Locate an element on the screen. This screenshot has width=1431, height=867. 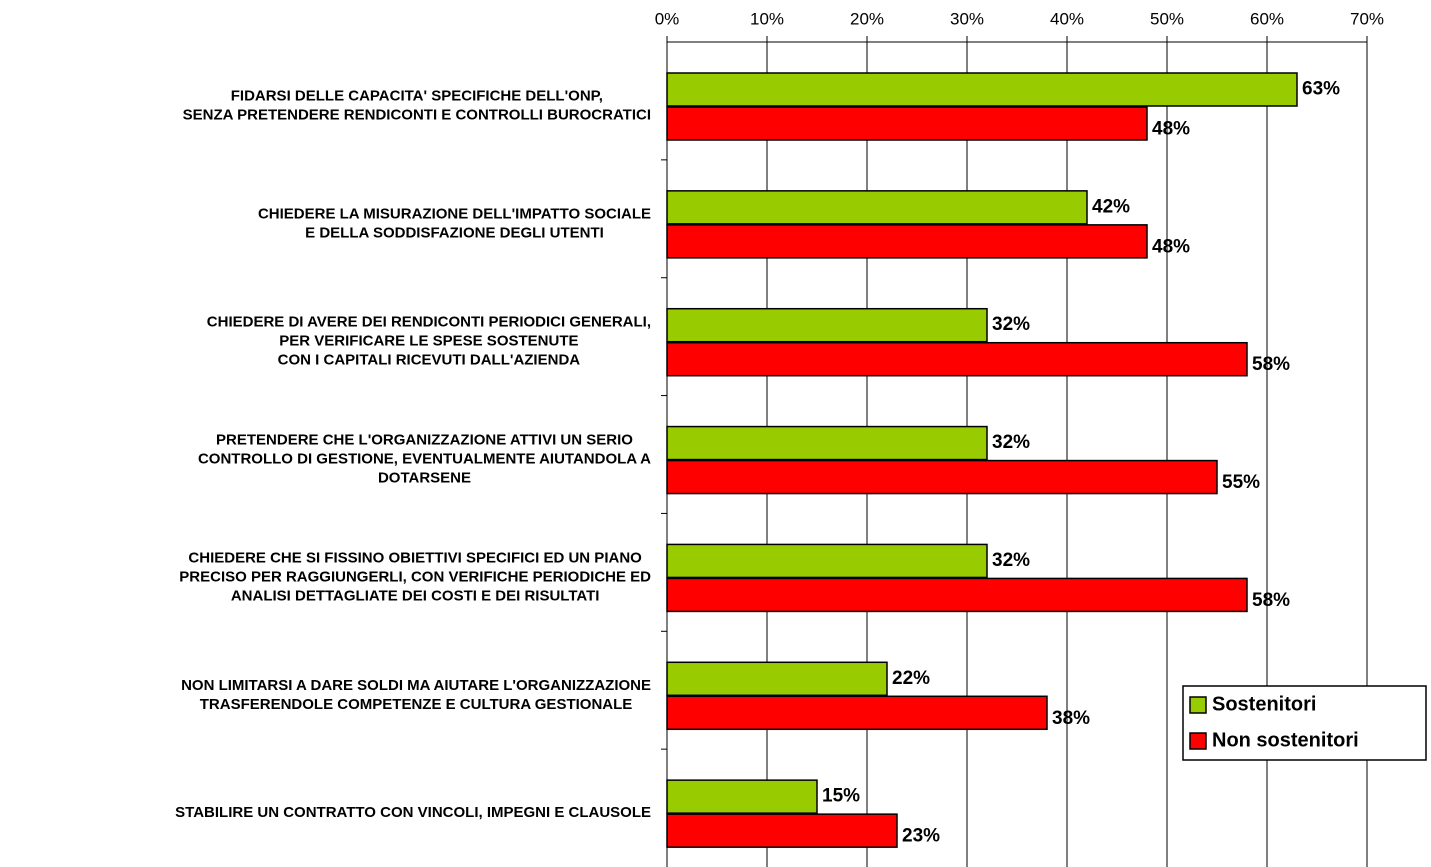
category-label-line: E DELLA SODDISFAZIONE DEGLI UTENTI is located at coordinates (454, 232).